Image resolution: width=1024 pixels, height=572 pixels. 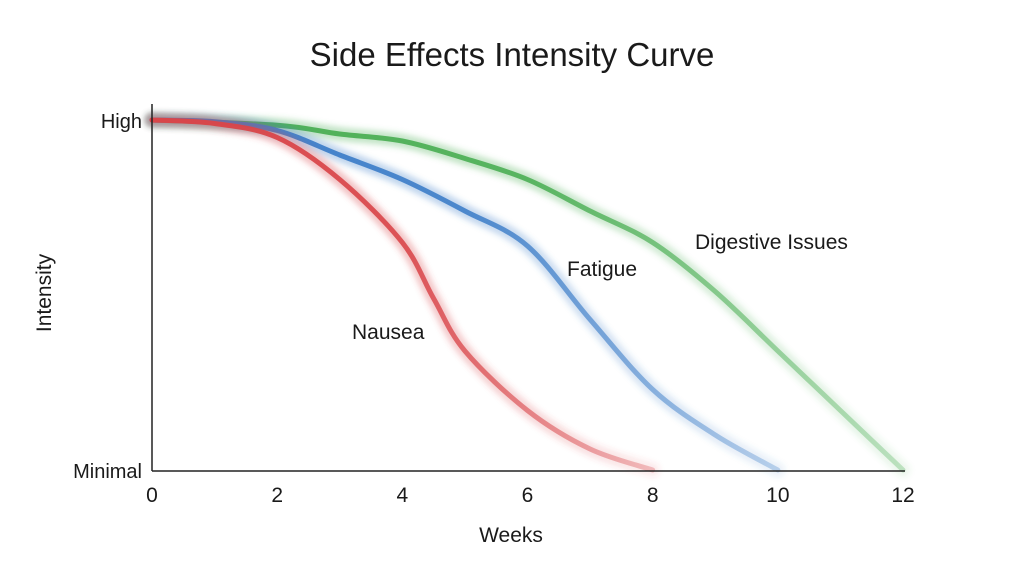 What do you see at coordinates (402, 495) in the screenshot?
I see `x-tick-label: 4` at bounding box center [402, 495].